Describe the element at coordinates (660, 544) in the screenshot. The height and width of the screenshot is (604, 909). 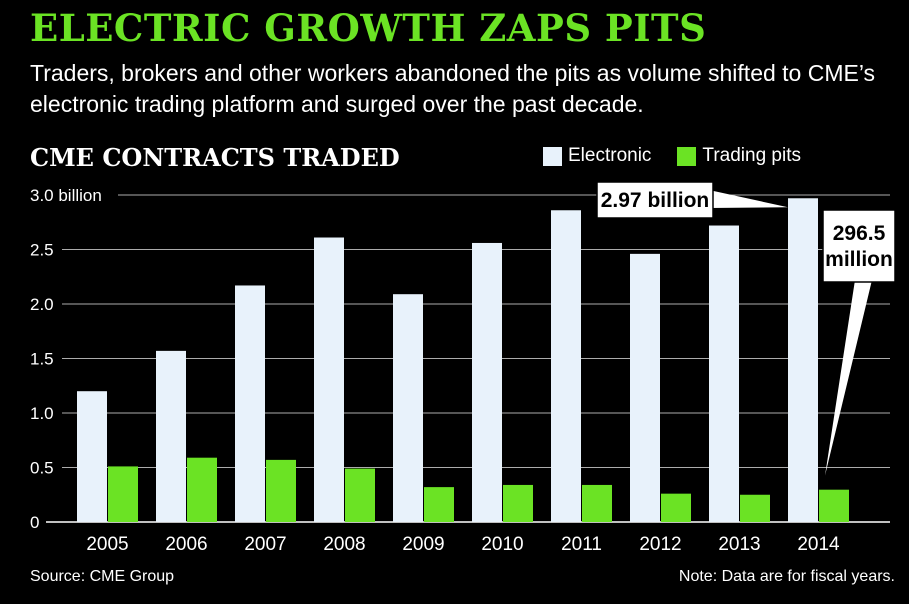
I see `x-tick-label: 2012` at that location.